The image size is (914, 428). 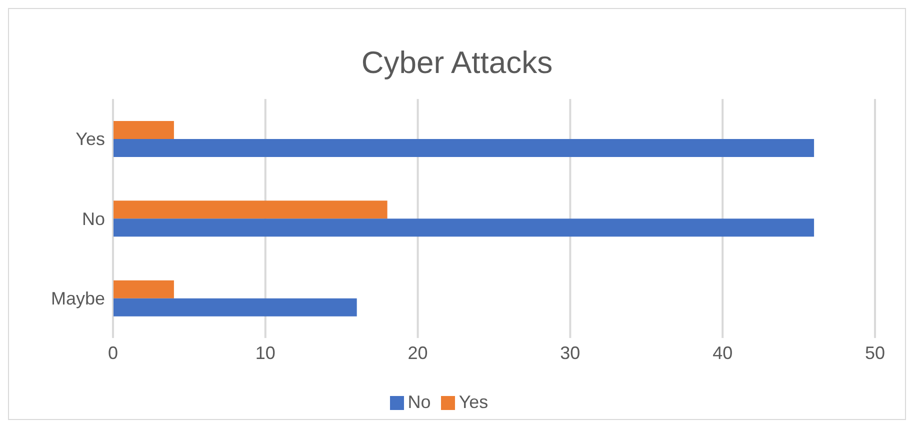 I want to click on x-tick-label: 0, so click(x=113, y=352).